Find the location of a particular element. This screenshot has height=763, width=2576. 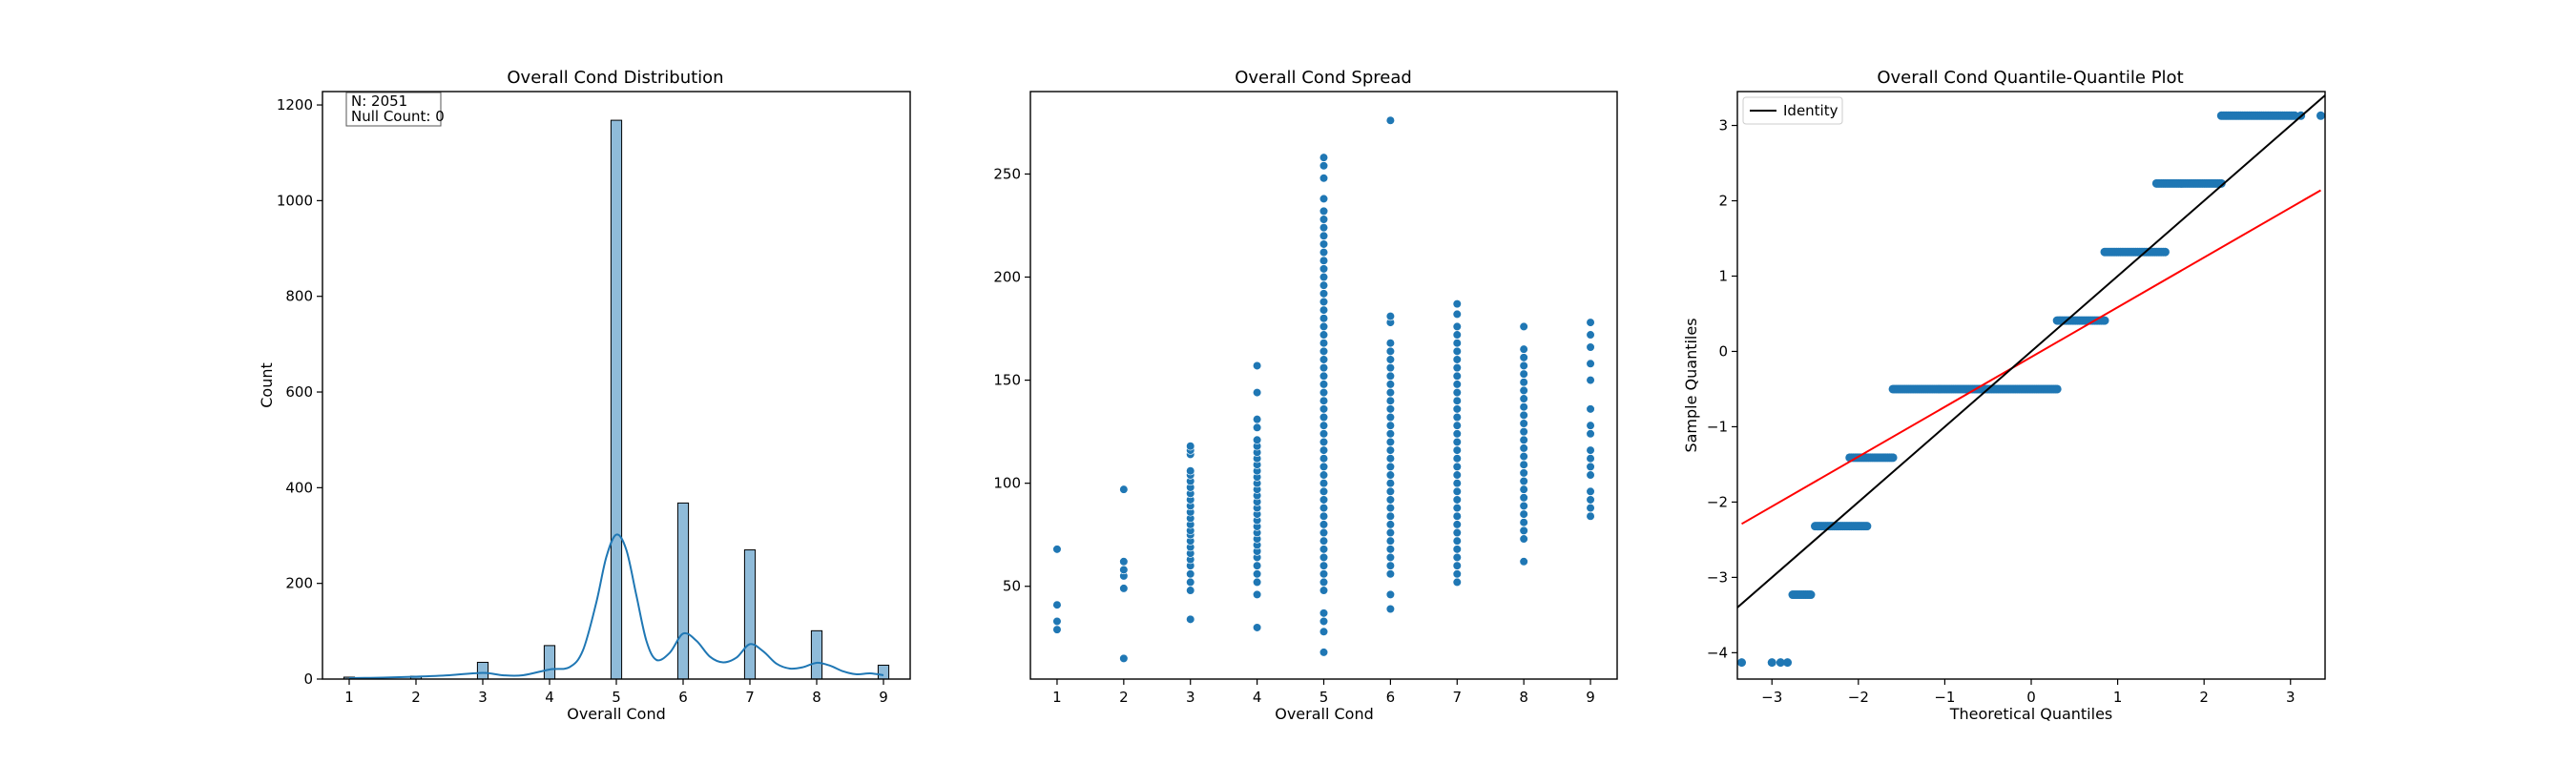

qq-x-axis-label: Theoretical Quantiles is located at coordinates (2031, 714).